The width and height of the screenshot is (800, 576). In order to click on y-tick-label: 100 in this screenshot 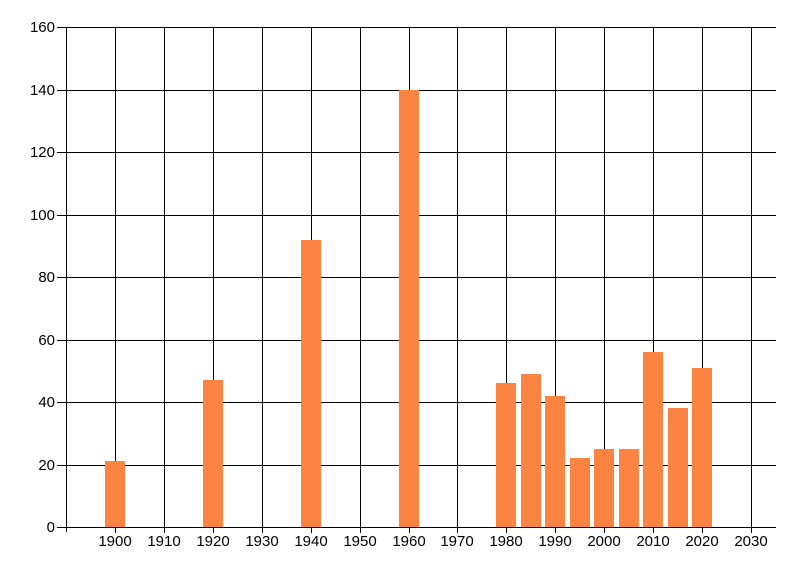, I will do `click(42, 215)`.